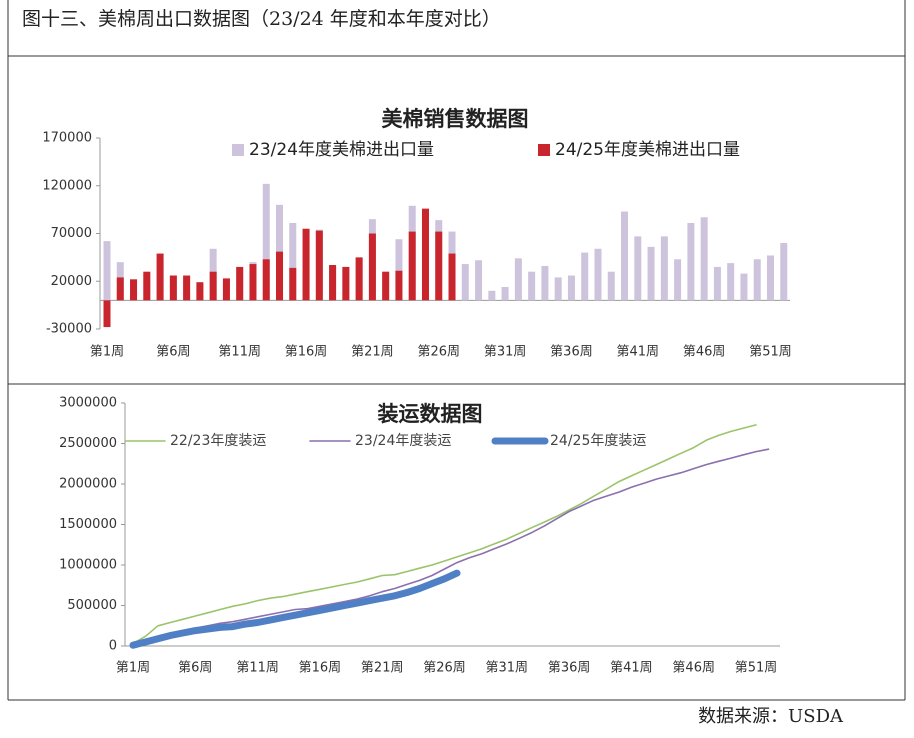  What do you see at coordinates (88, 403) in the screenshot?
I see `y-tick-label: 3000000` at bounding box center [88, 403].